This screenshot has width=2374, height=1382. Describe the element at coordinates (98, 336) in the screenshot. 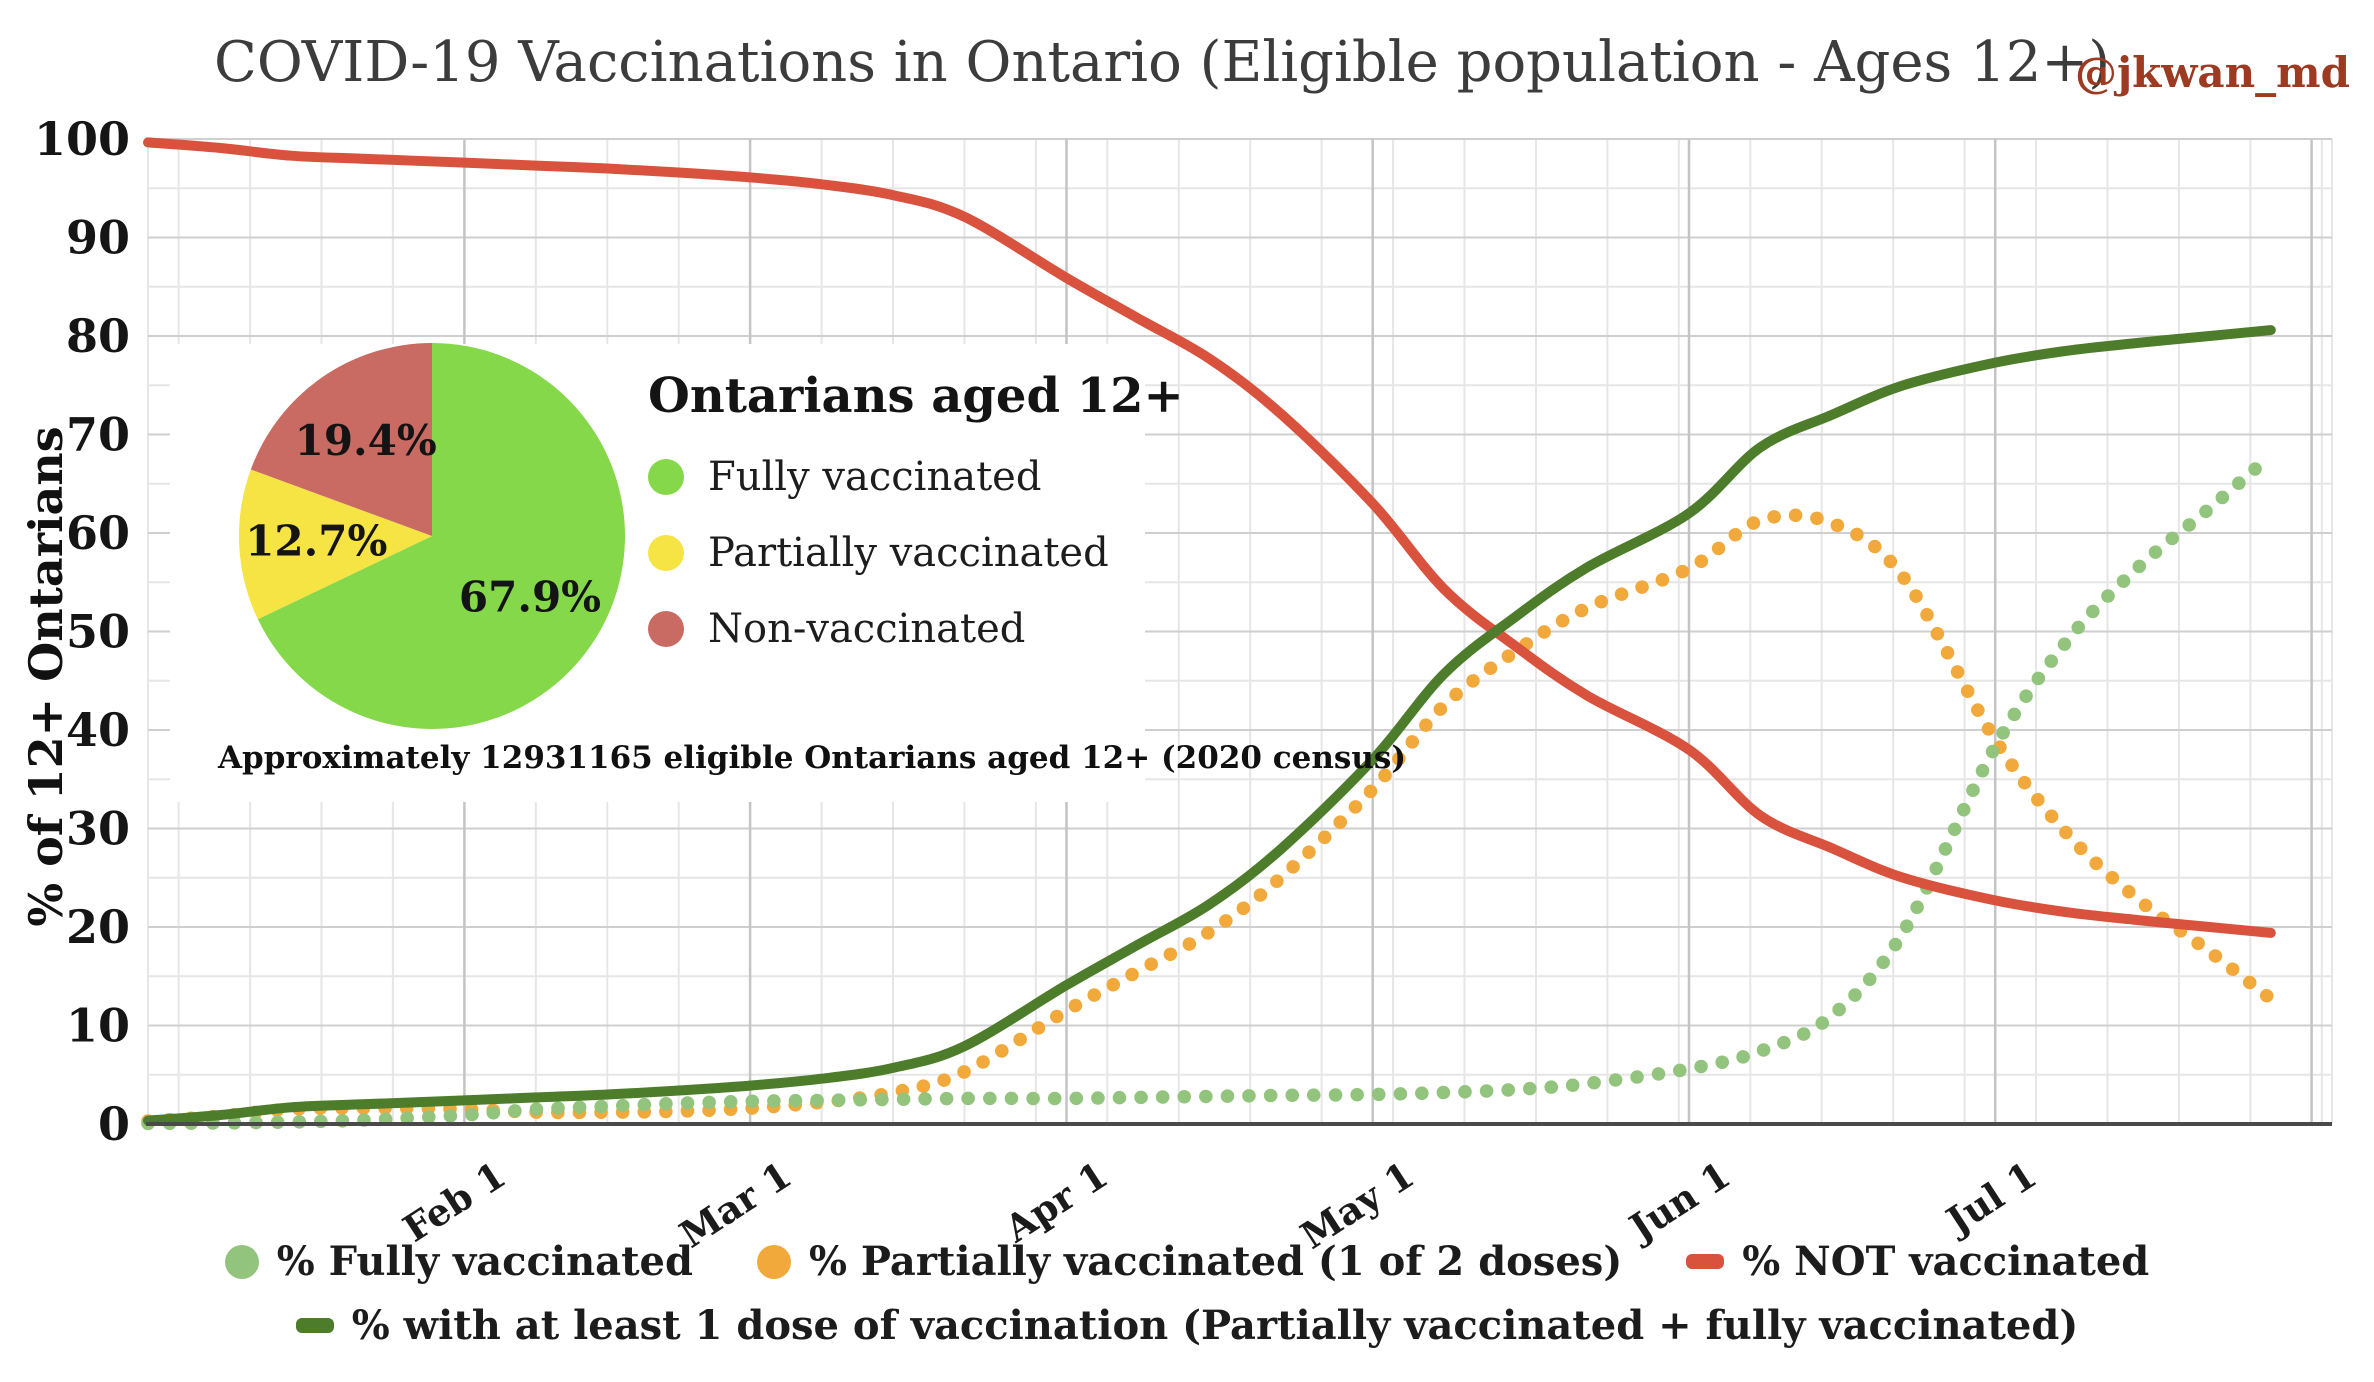

I see `y-tick-label: 80` at that location.